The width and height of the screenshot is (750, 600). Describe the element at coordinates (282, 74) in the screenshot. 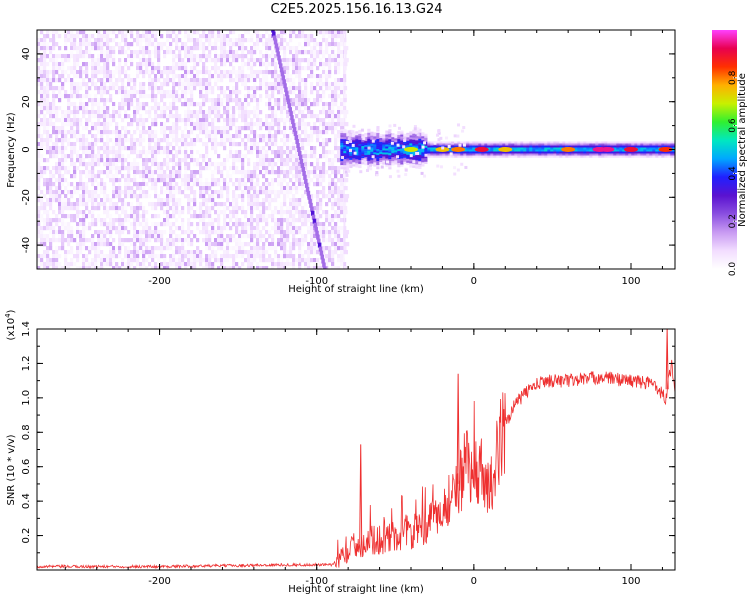

I see `streak-cell` at that location.